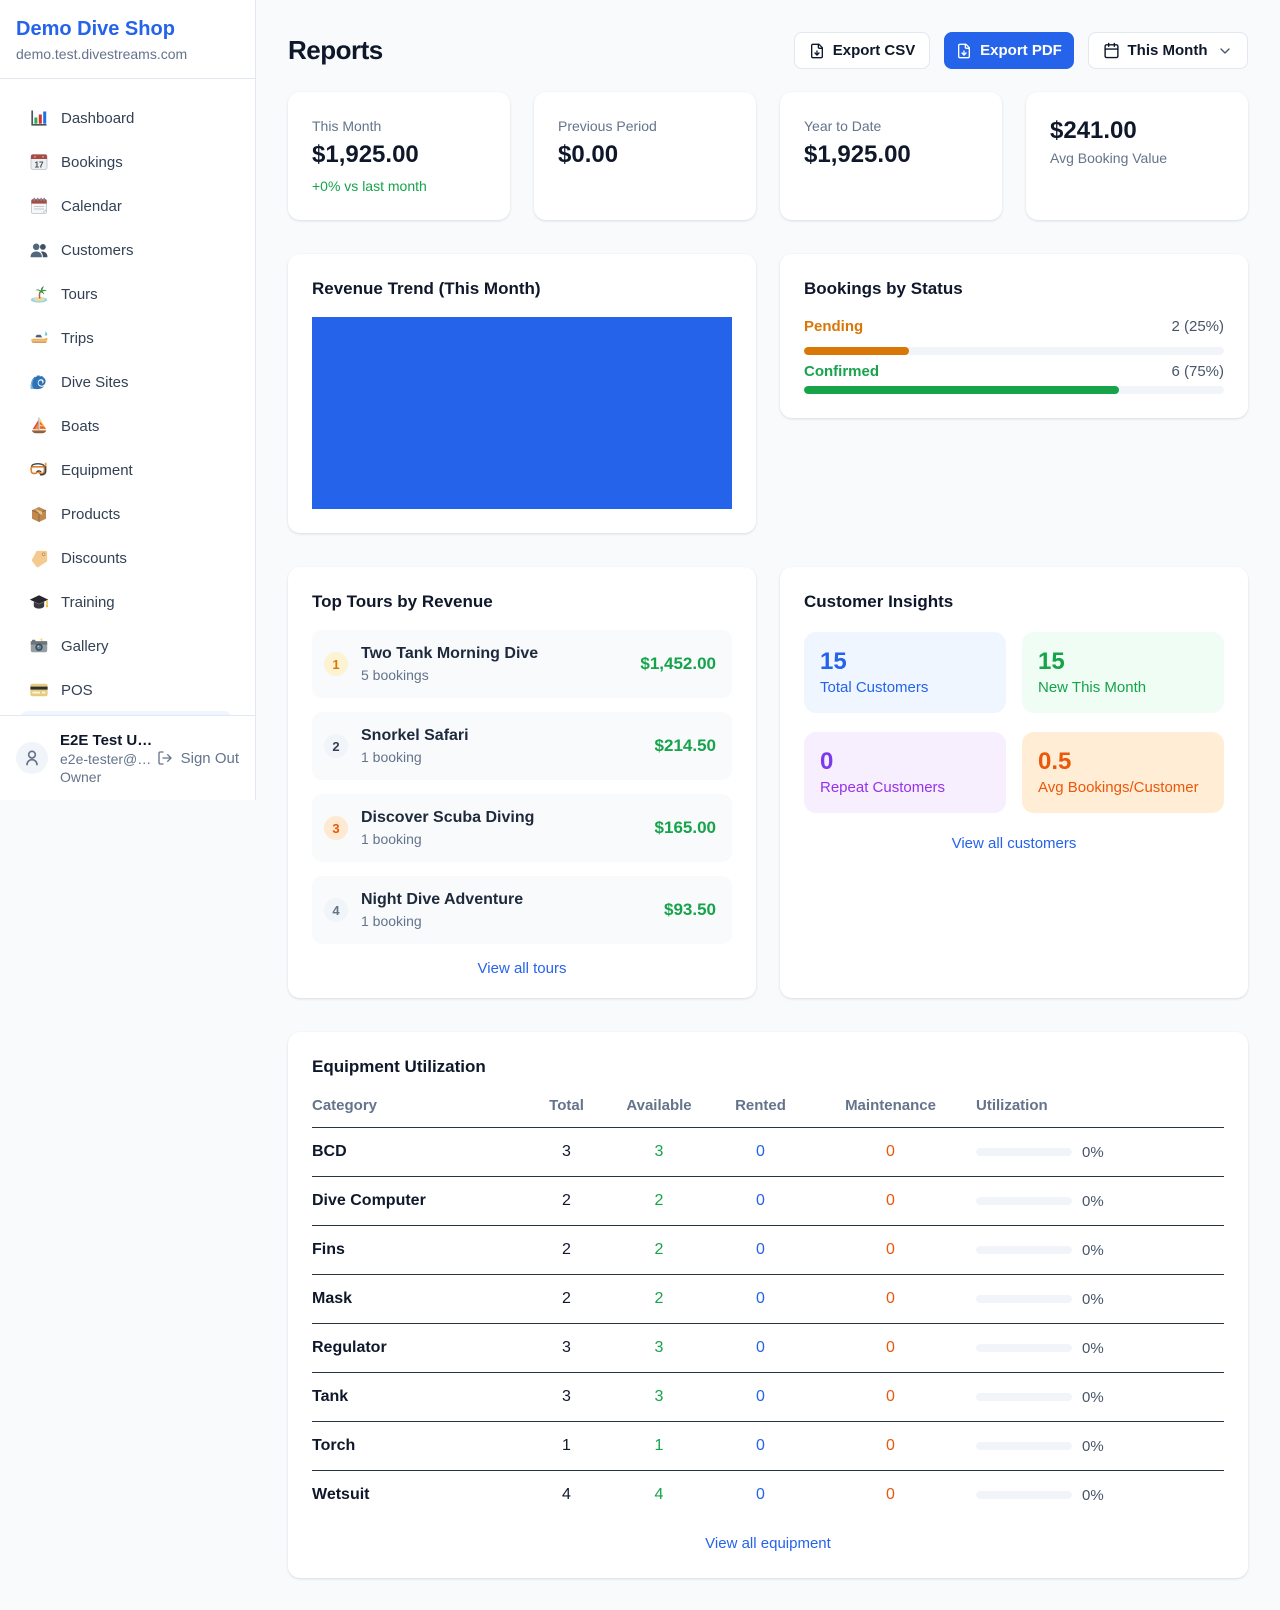 This screenshot has width=1280, height=1610. What do you see at coordinates (39, 165) in the screenshot?
I see `svg-text: 17` at bounding box center [39, 165].